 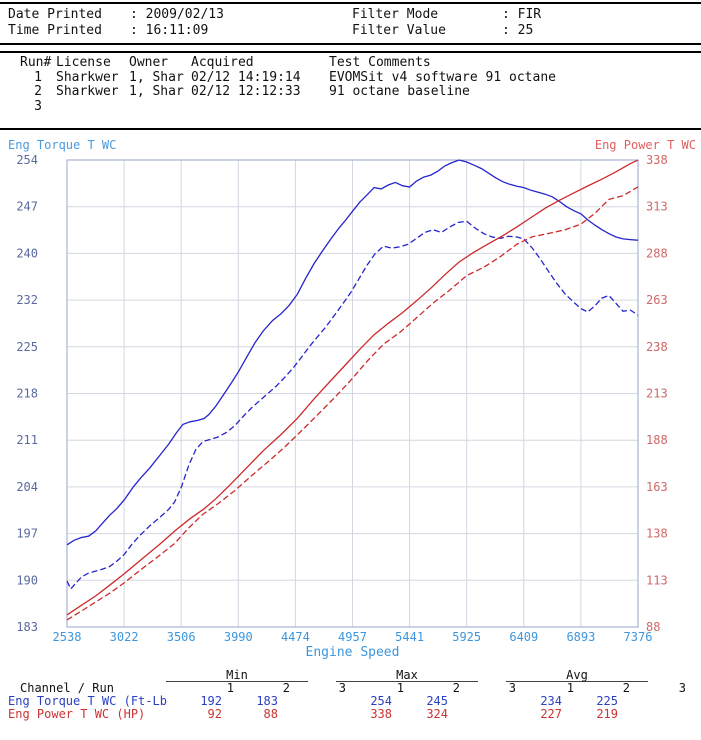 I want to click on power-tick-label: 338, so click(x=657, y=160).